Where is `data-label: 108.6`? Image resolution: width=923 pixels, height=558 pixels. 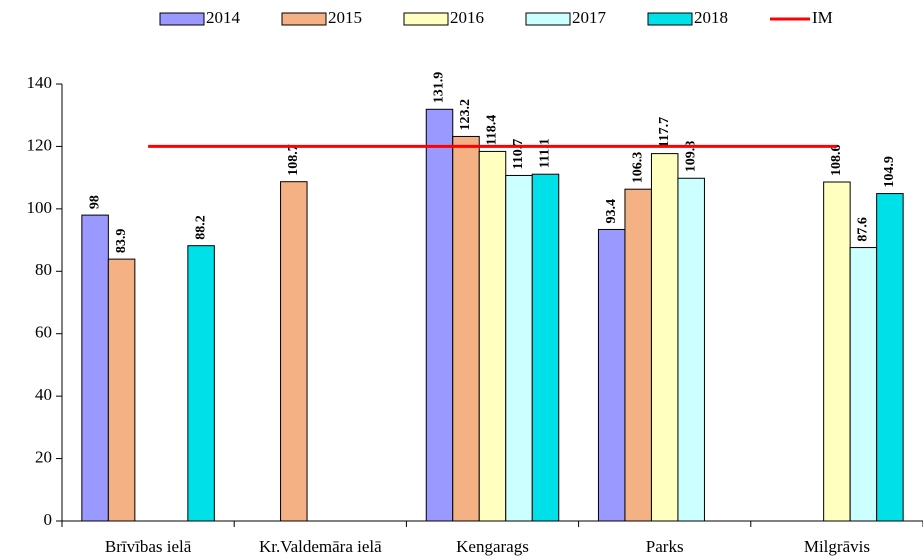
data-label: 108.6 is located at coordinates (836, 161).